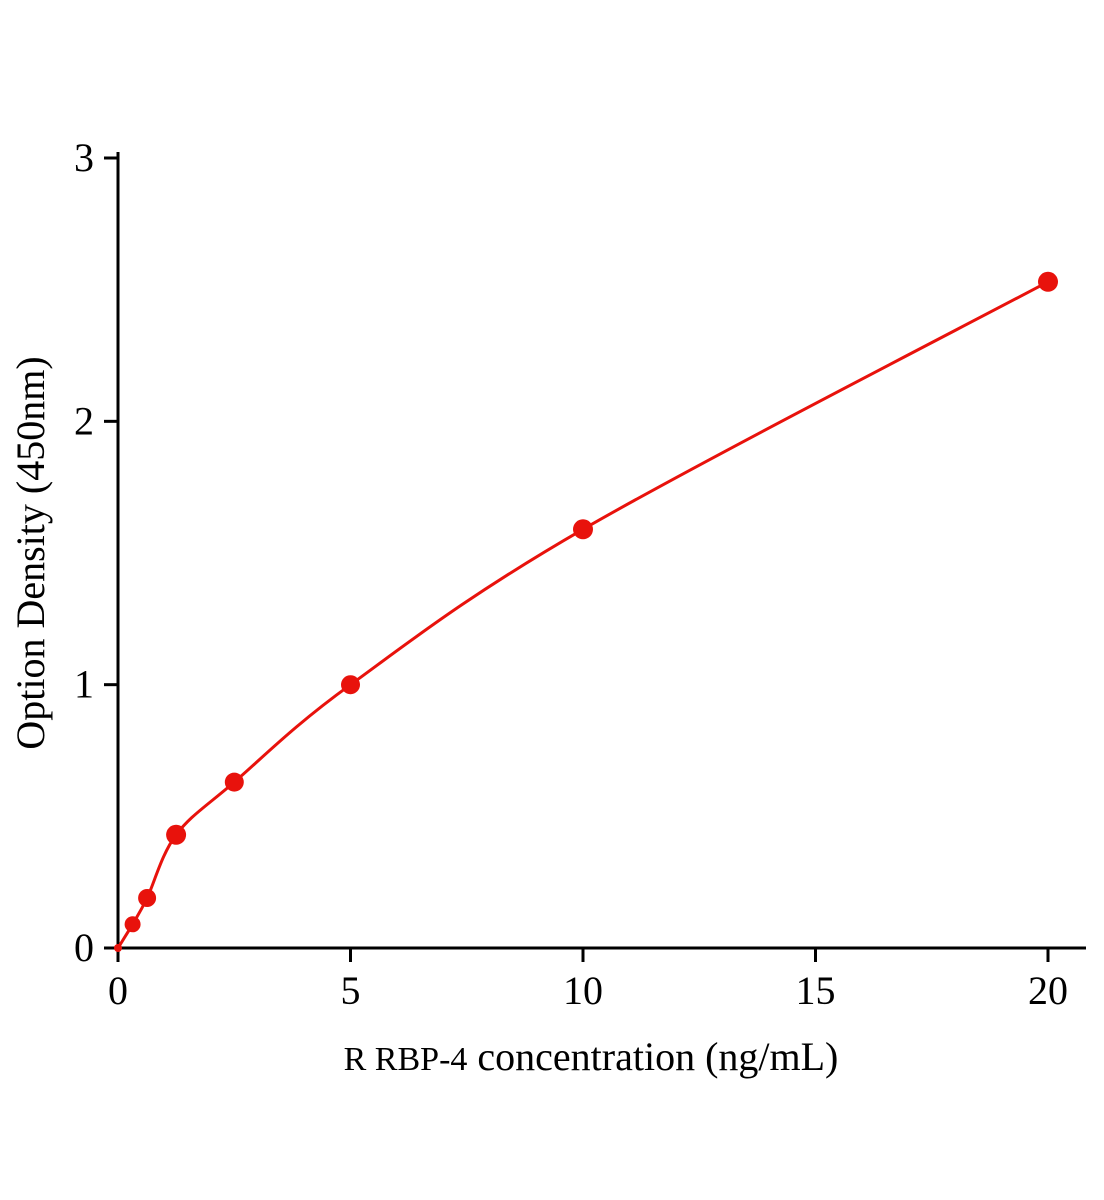 The height and width of the screenshot is (1200, 1104). Describe the element at coordinates (118, 990) in the screenshot. I see `x-tick-label: 0` at that location.